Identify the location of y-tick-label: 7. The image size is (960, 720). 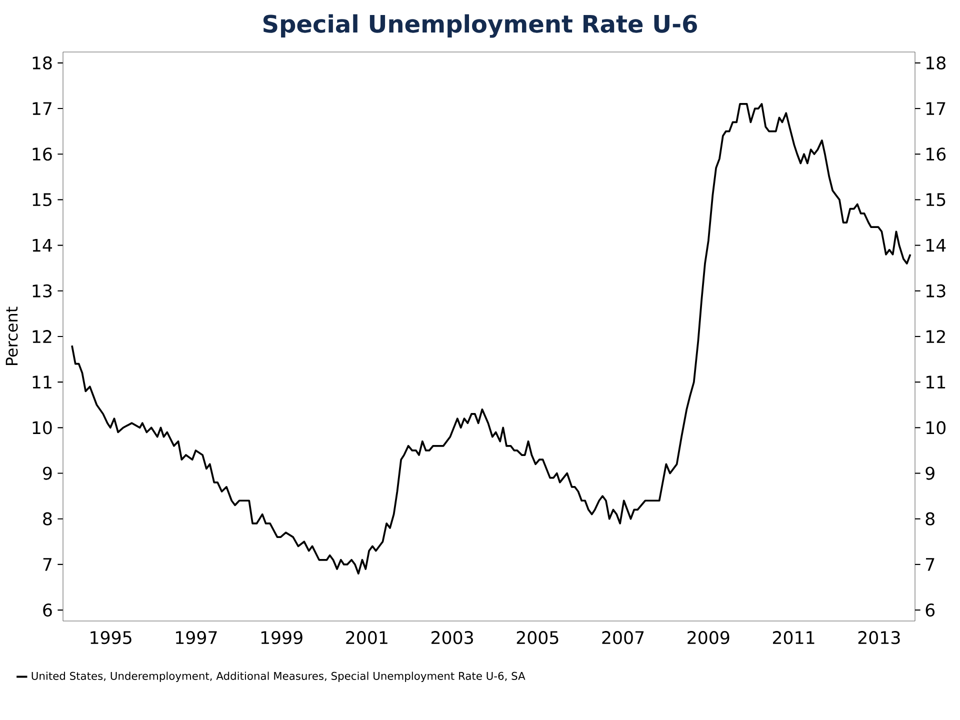
(47, 564).